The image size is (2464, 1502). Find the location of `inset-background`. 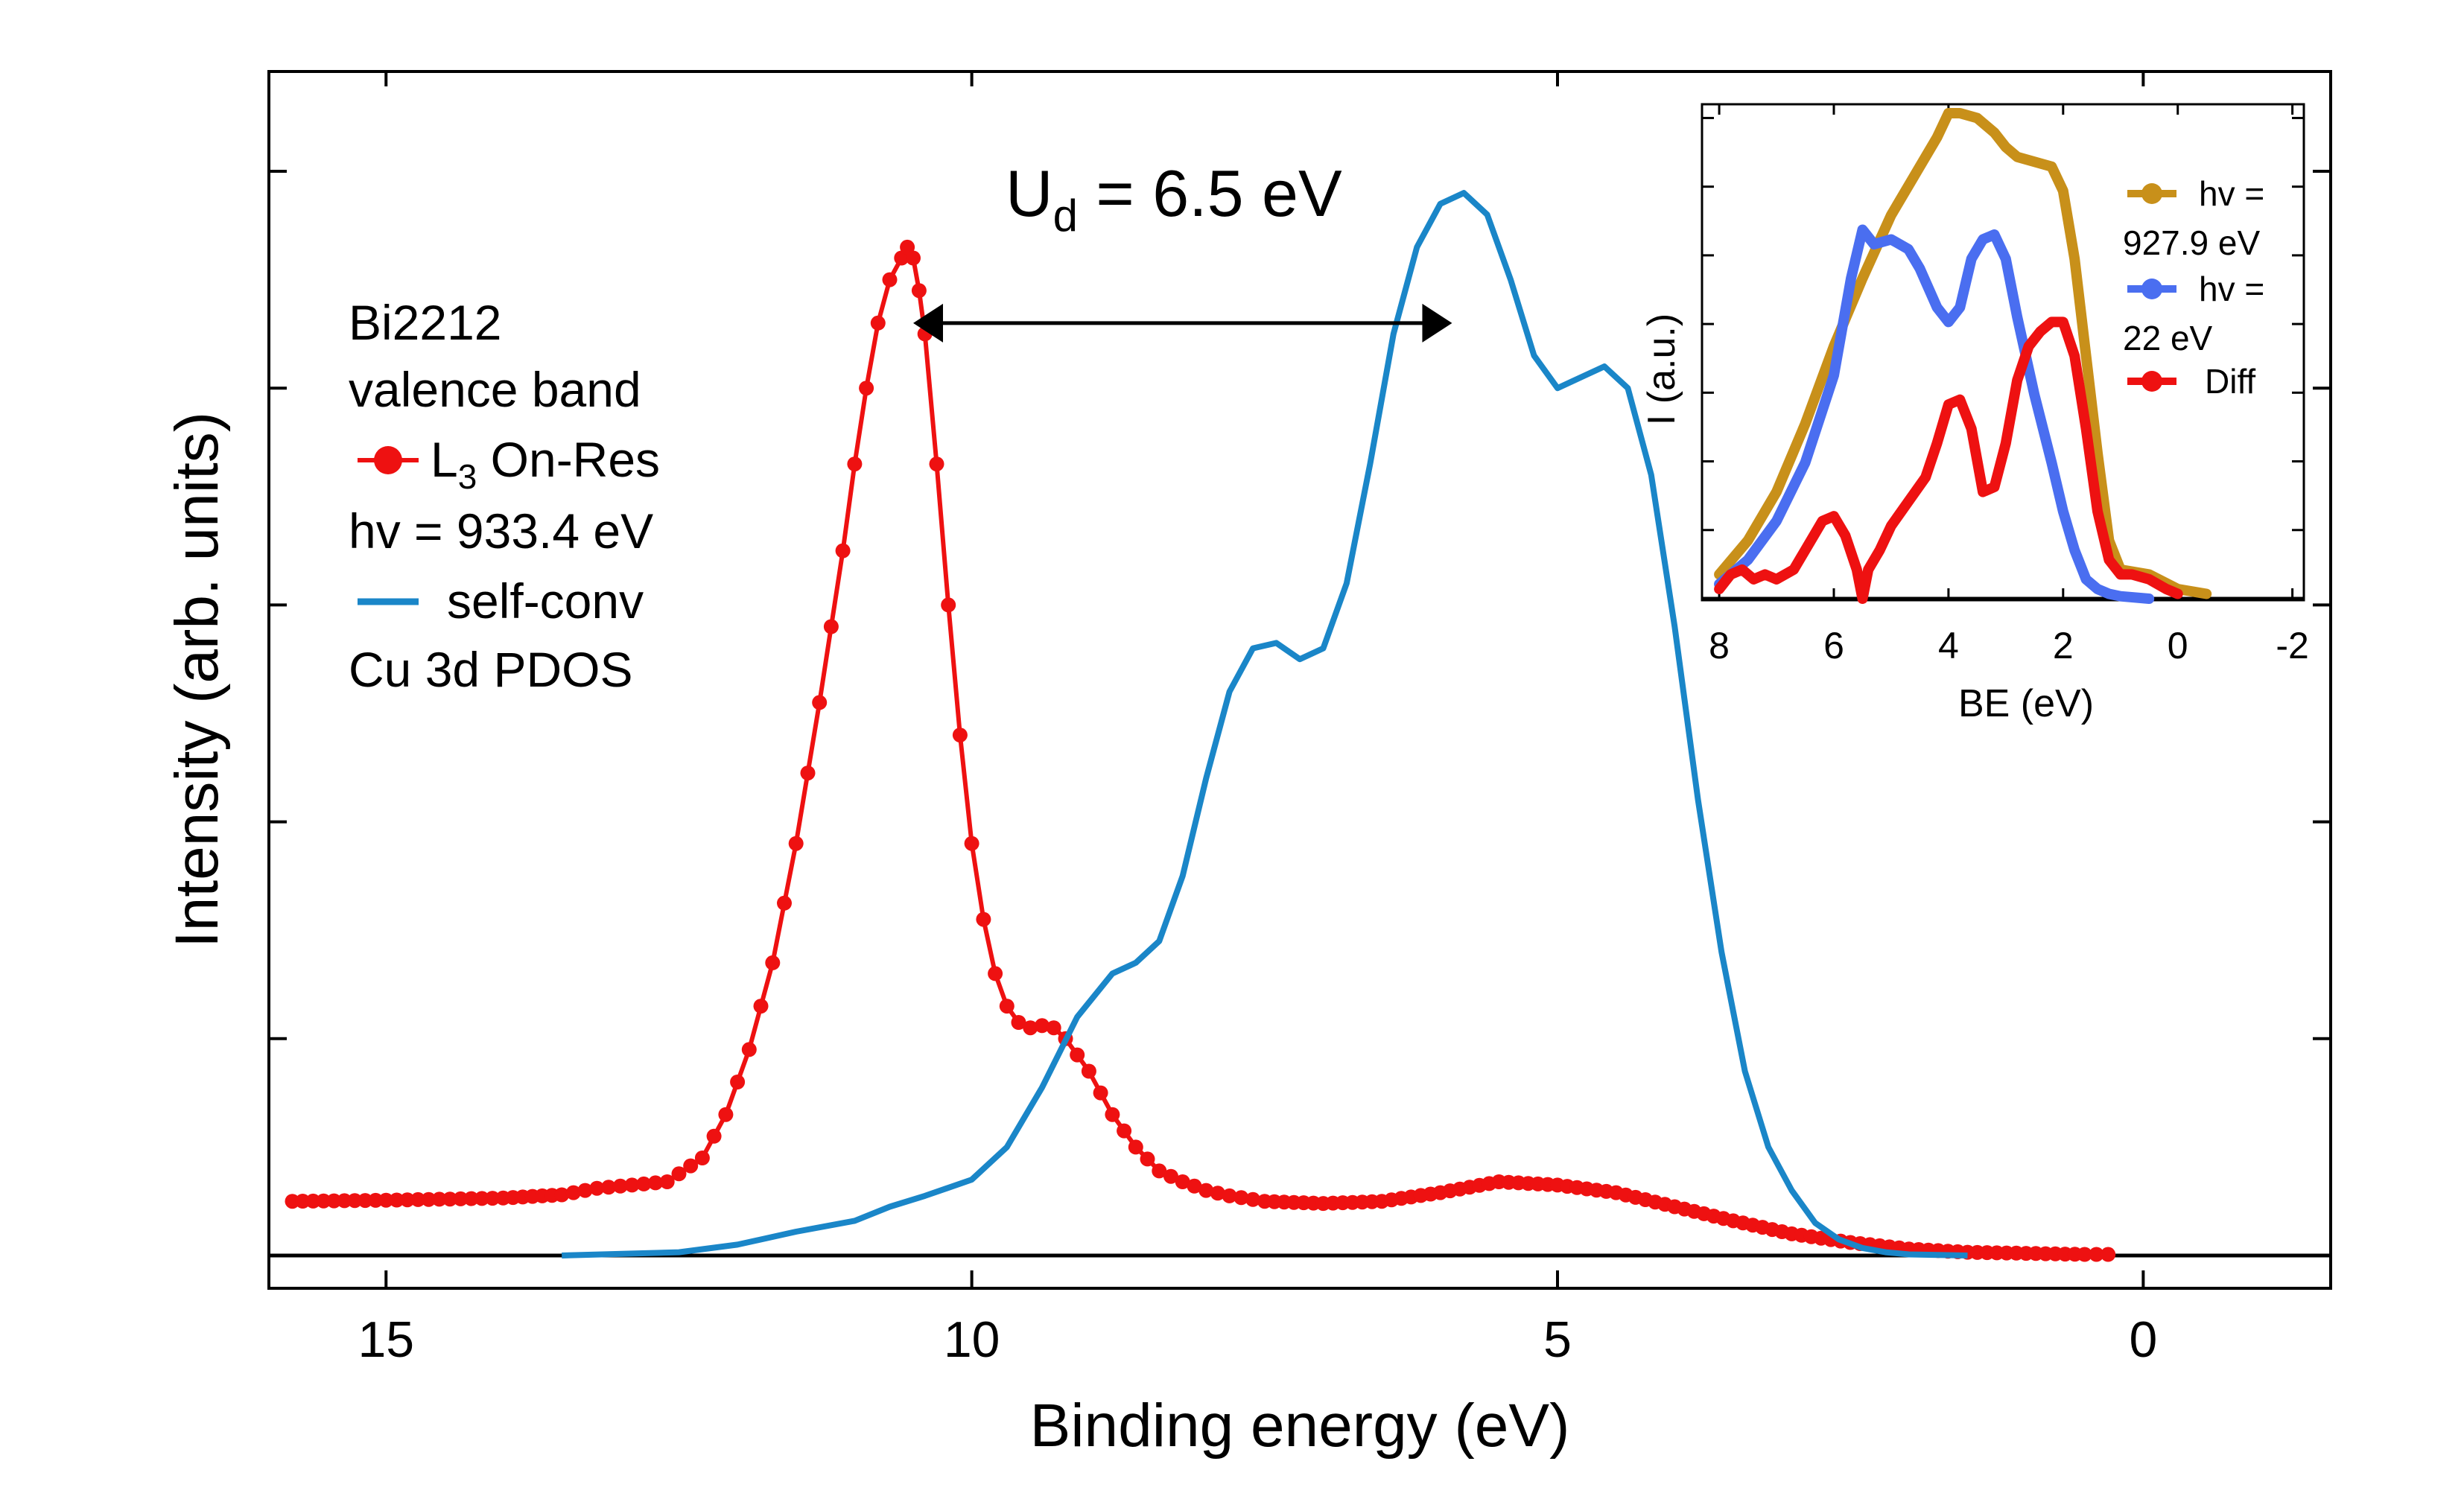

inset-background is located at coordinates (2003, 352).